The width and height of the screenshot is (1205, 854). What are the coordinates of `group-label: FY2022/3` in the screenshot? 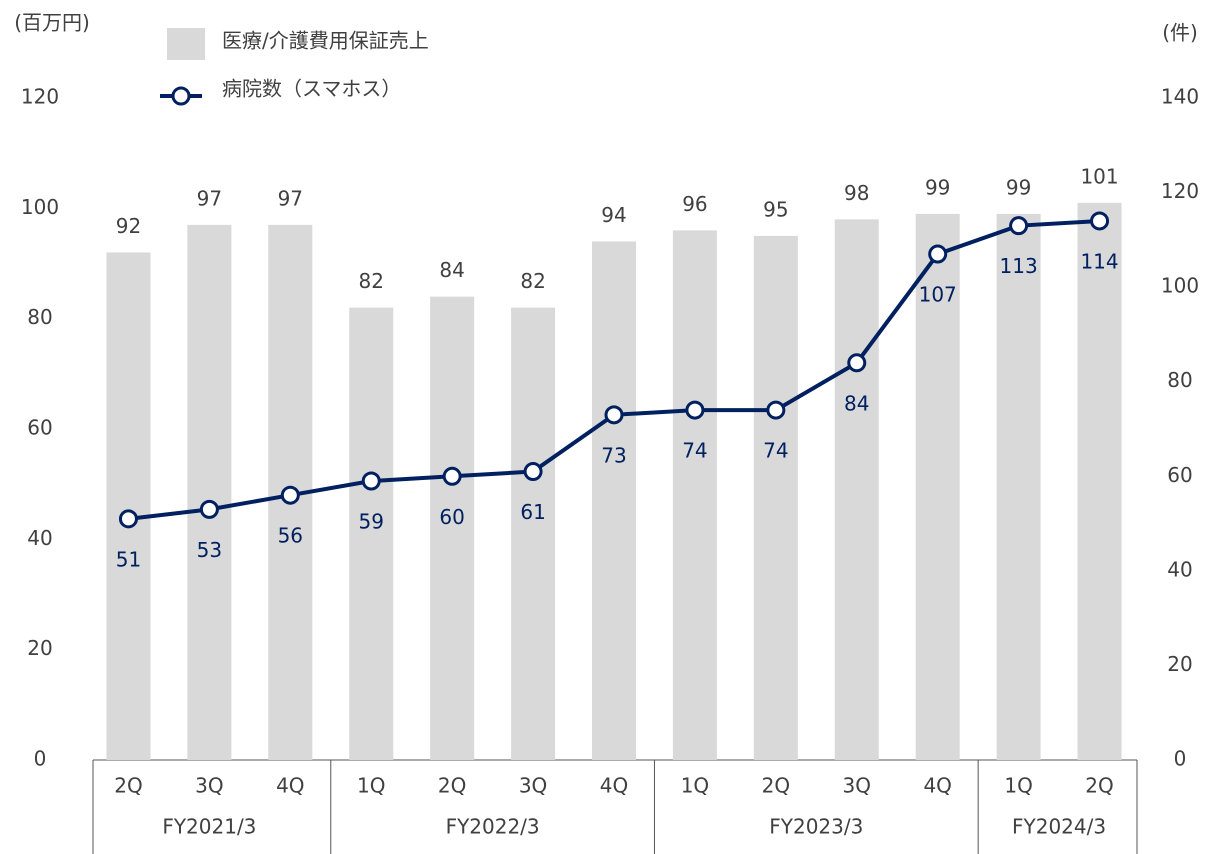 It's located at (493, 827).